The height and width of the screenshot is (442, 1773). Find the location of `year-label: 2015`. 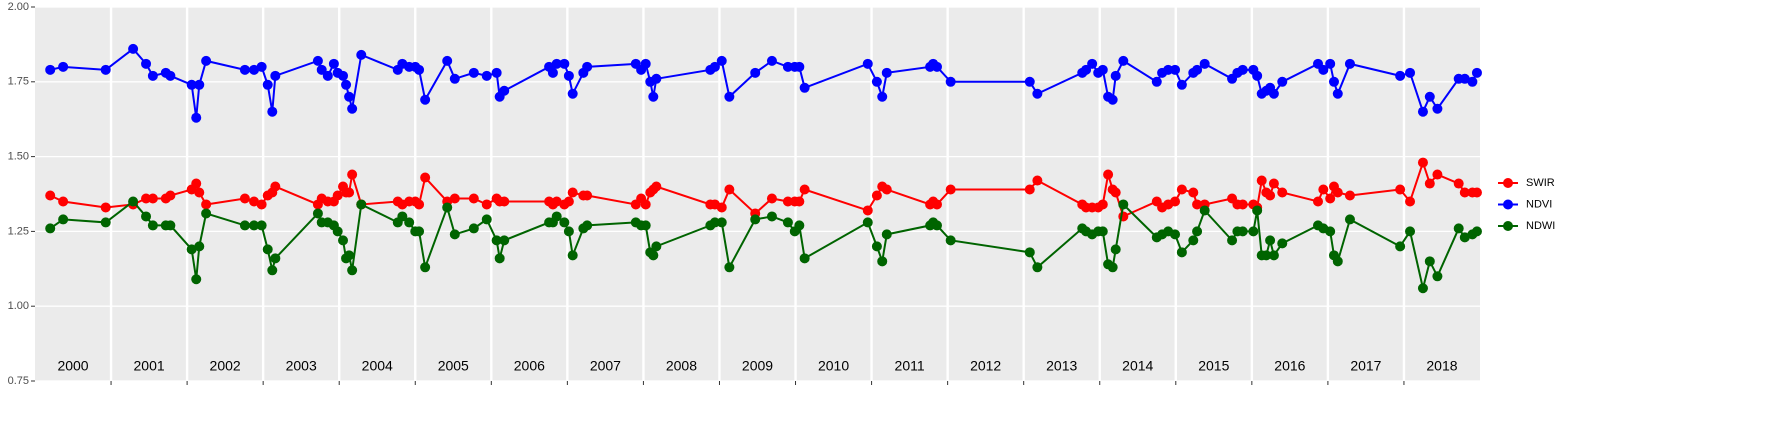

year-label: 2015 is located at coordinates (1213, 366).